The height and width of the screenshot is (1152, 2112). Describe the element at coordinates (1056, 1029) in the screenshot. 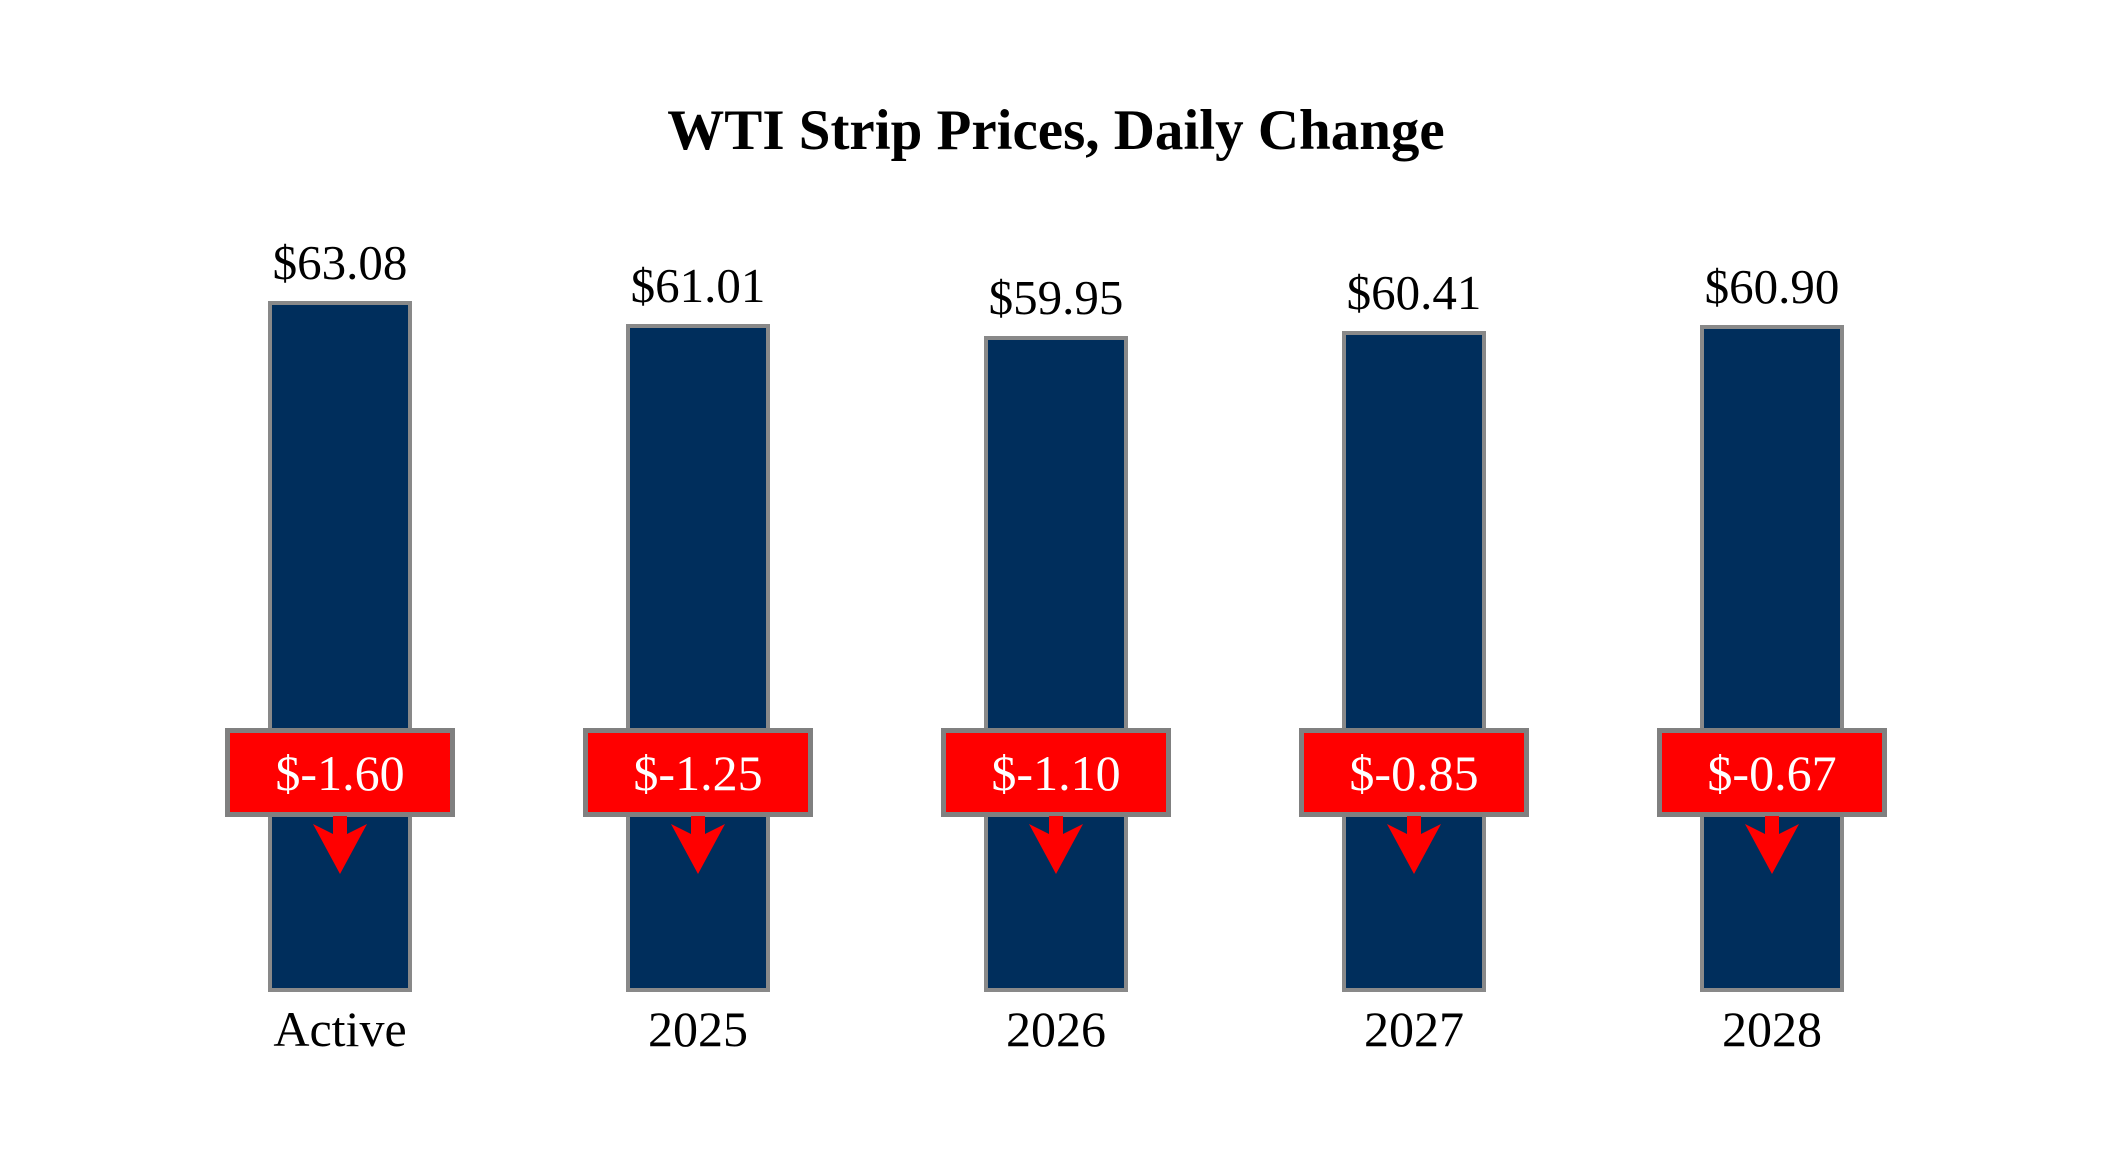

I see `category-label: 2026` at that location.